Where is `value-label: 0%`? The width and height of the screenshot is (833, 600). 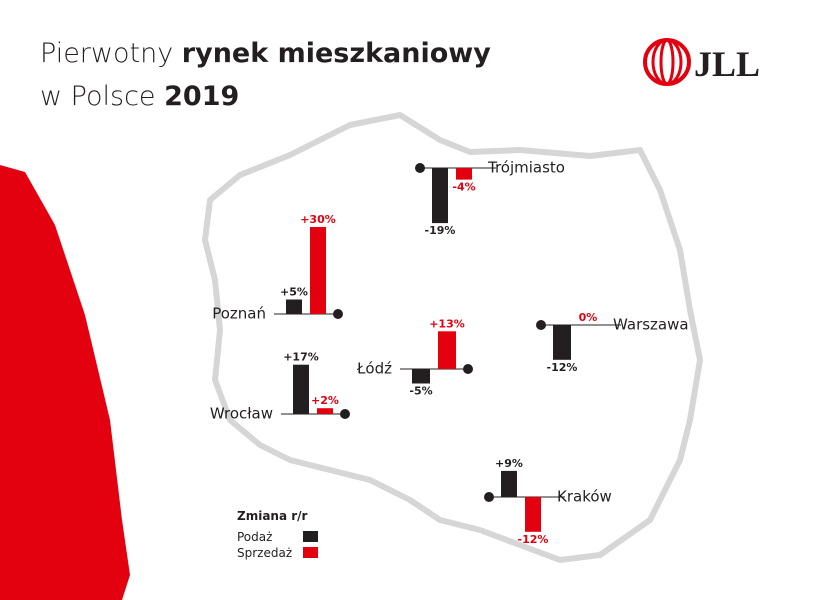
value-label: 0% is located at coordinates (588, 317).